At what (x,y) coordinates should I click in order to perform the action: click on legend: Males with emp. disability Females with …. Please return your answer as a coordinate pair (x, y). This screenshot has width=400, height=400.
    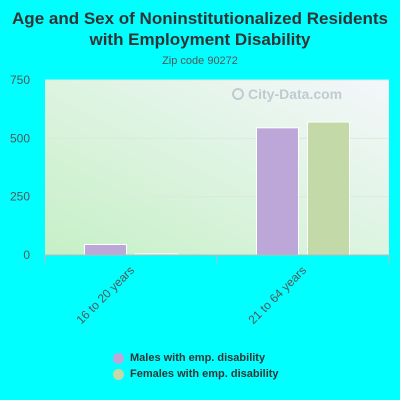
    Looking at the image, I should click on (196, 366).